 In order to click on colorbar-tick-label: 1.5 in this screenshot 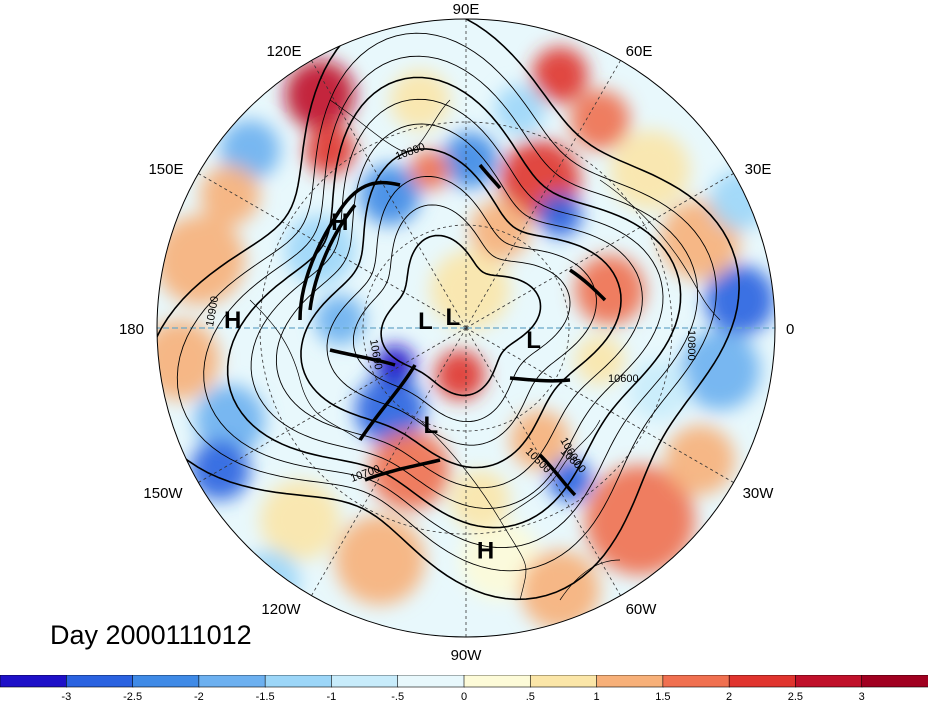, I will do `click(662, 696)`.